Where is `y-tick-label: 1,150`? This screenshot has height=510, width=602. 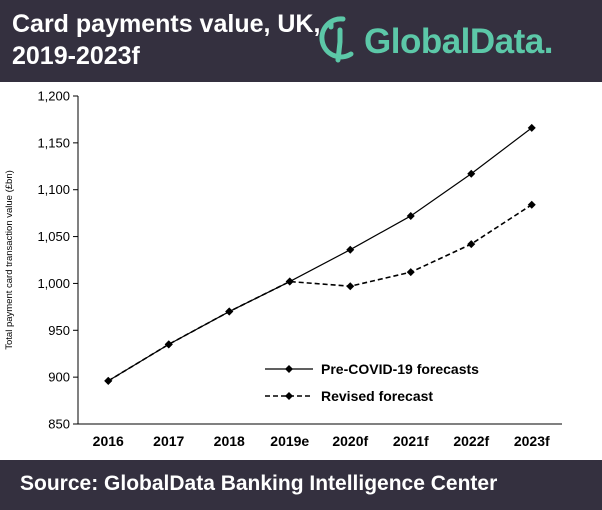
y-tick-label: 1,150 is located at coordinates (53, 142).